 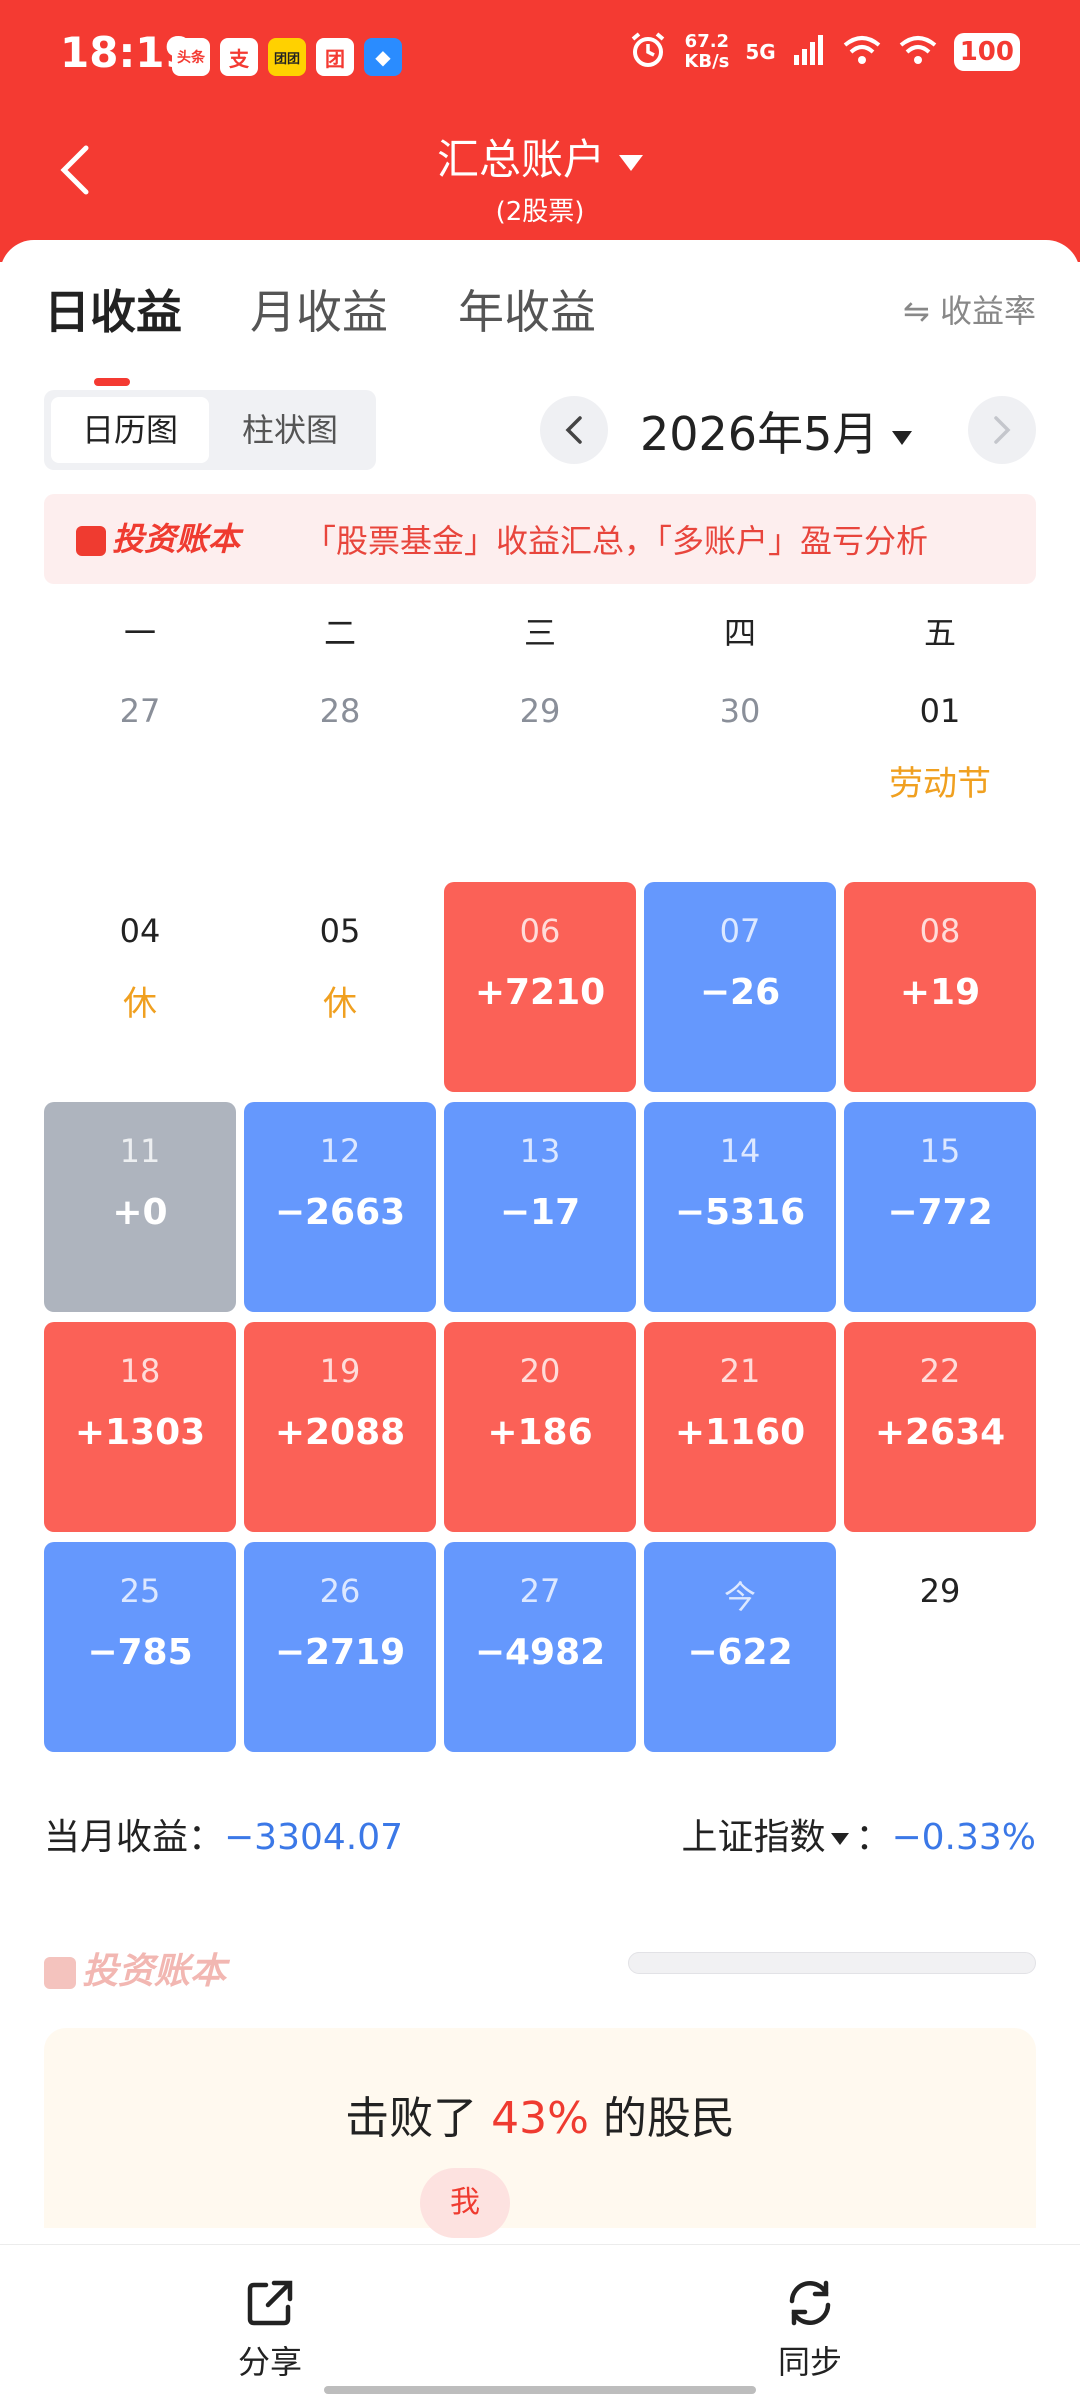 I want to click on calendar-day-cell: 14 −5316, so click(x=740, y=1207).